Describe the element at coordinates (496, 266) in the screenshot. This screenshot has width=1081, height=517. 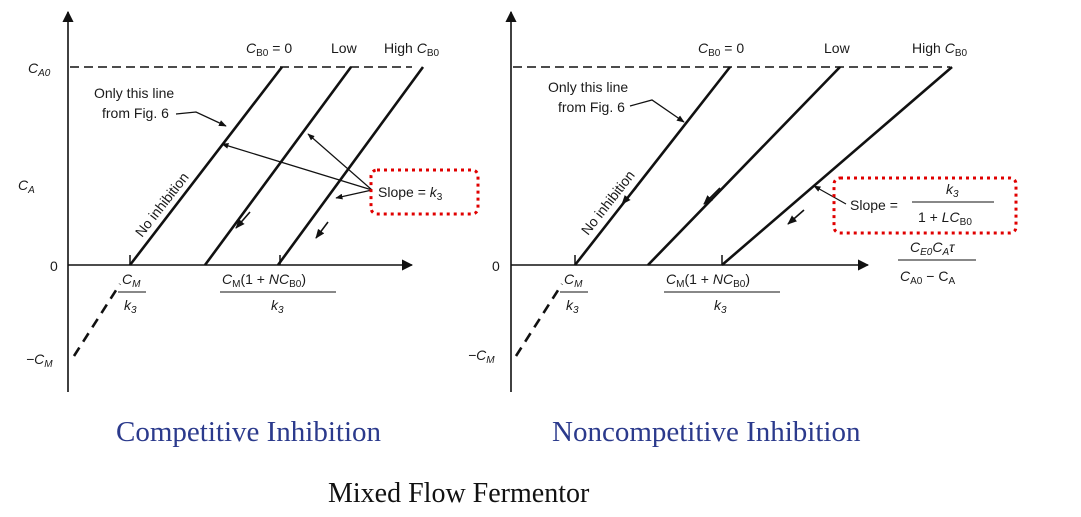
I see `right-zero-label: 0` at that location.